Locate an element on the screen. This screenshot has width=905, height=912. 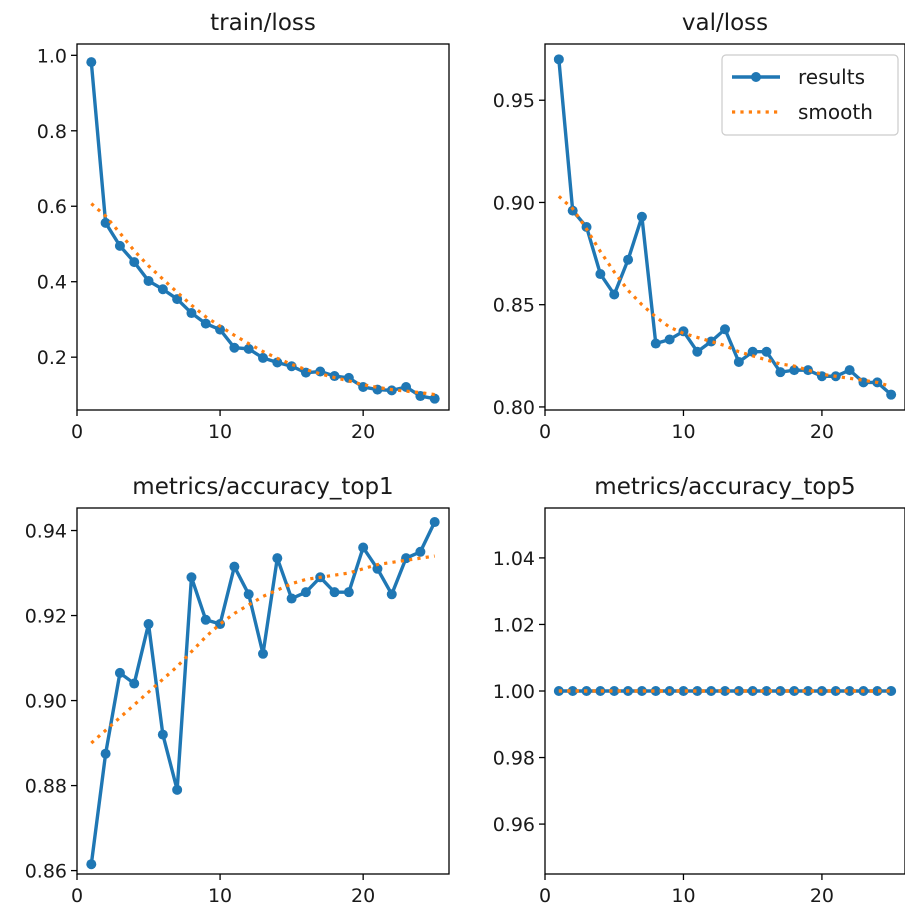
y-tick-label: 0.90 is located at coordinates (514, 203).